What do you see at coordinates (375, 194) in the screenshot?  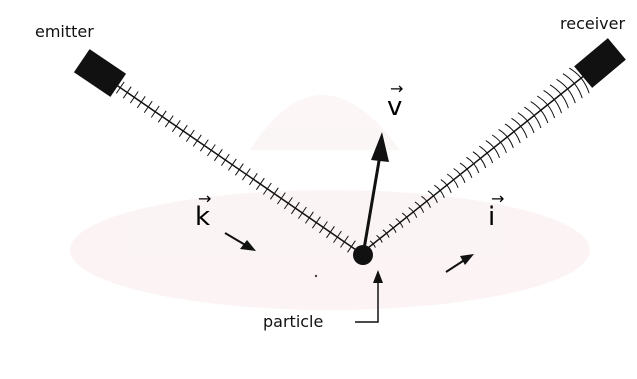 I see `velocity-arrow` at bounding box center [375, 194].